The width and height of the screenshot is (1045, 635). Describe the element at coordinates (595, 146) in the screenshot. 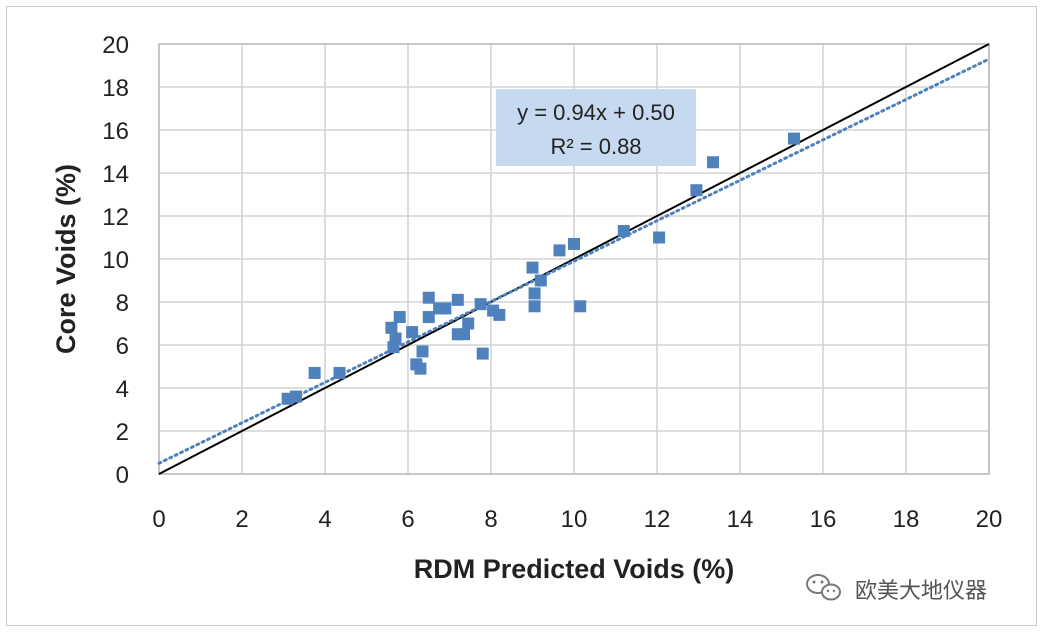

I see `r-squared-line: R² = 0.88` at that location.